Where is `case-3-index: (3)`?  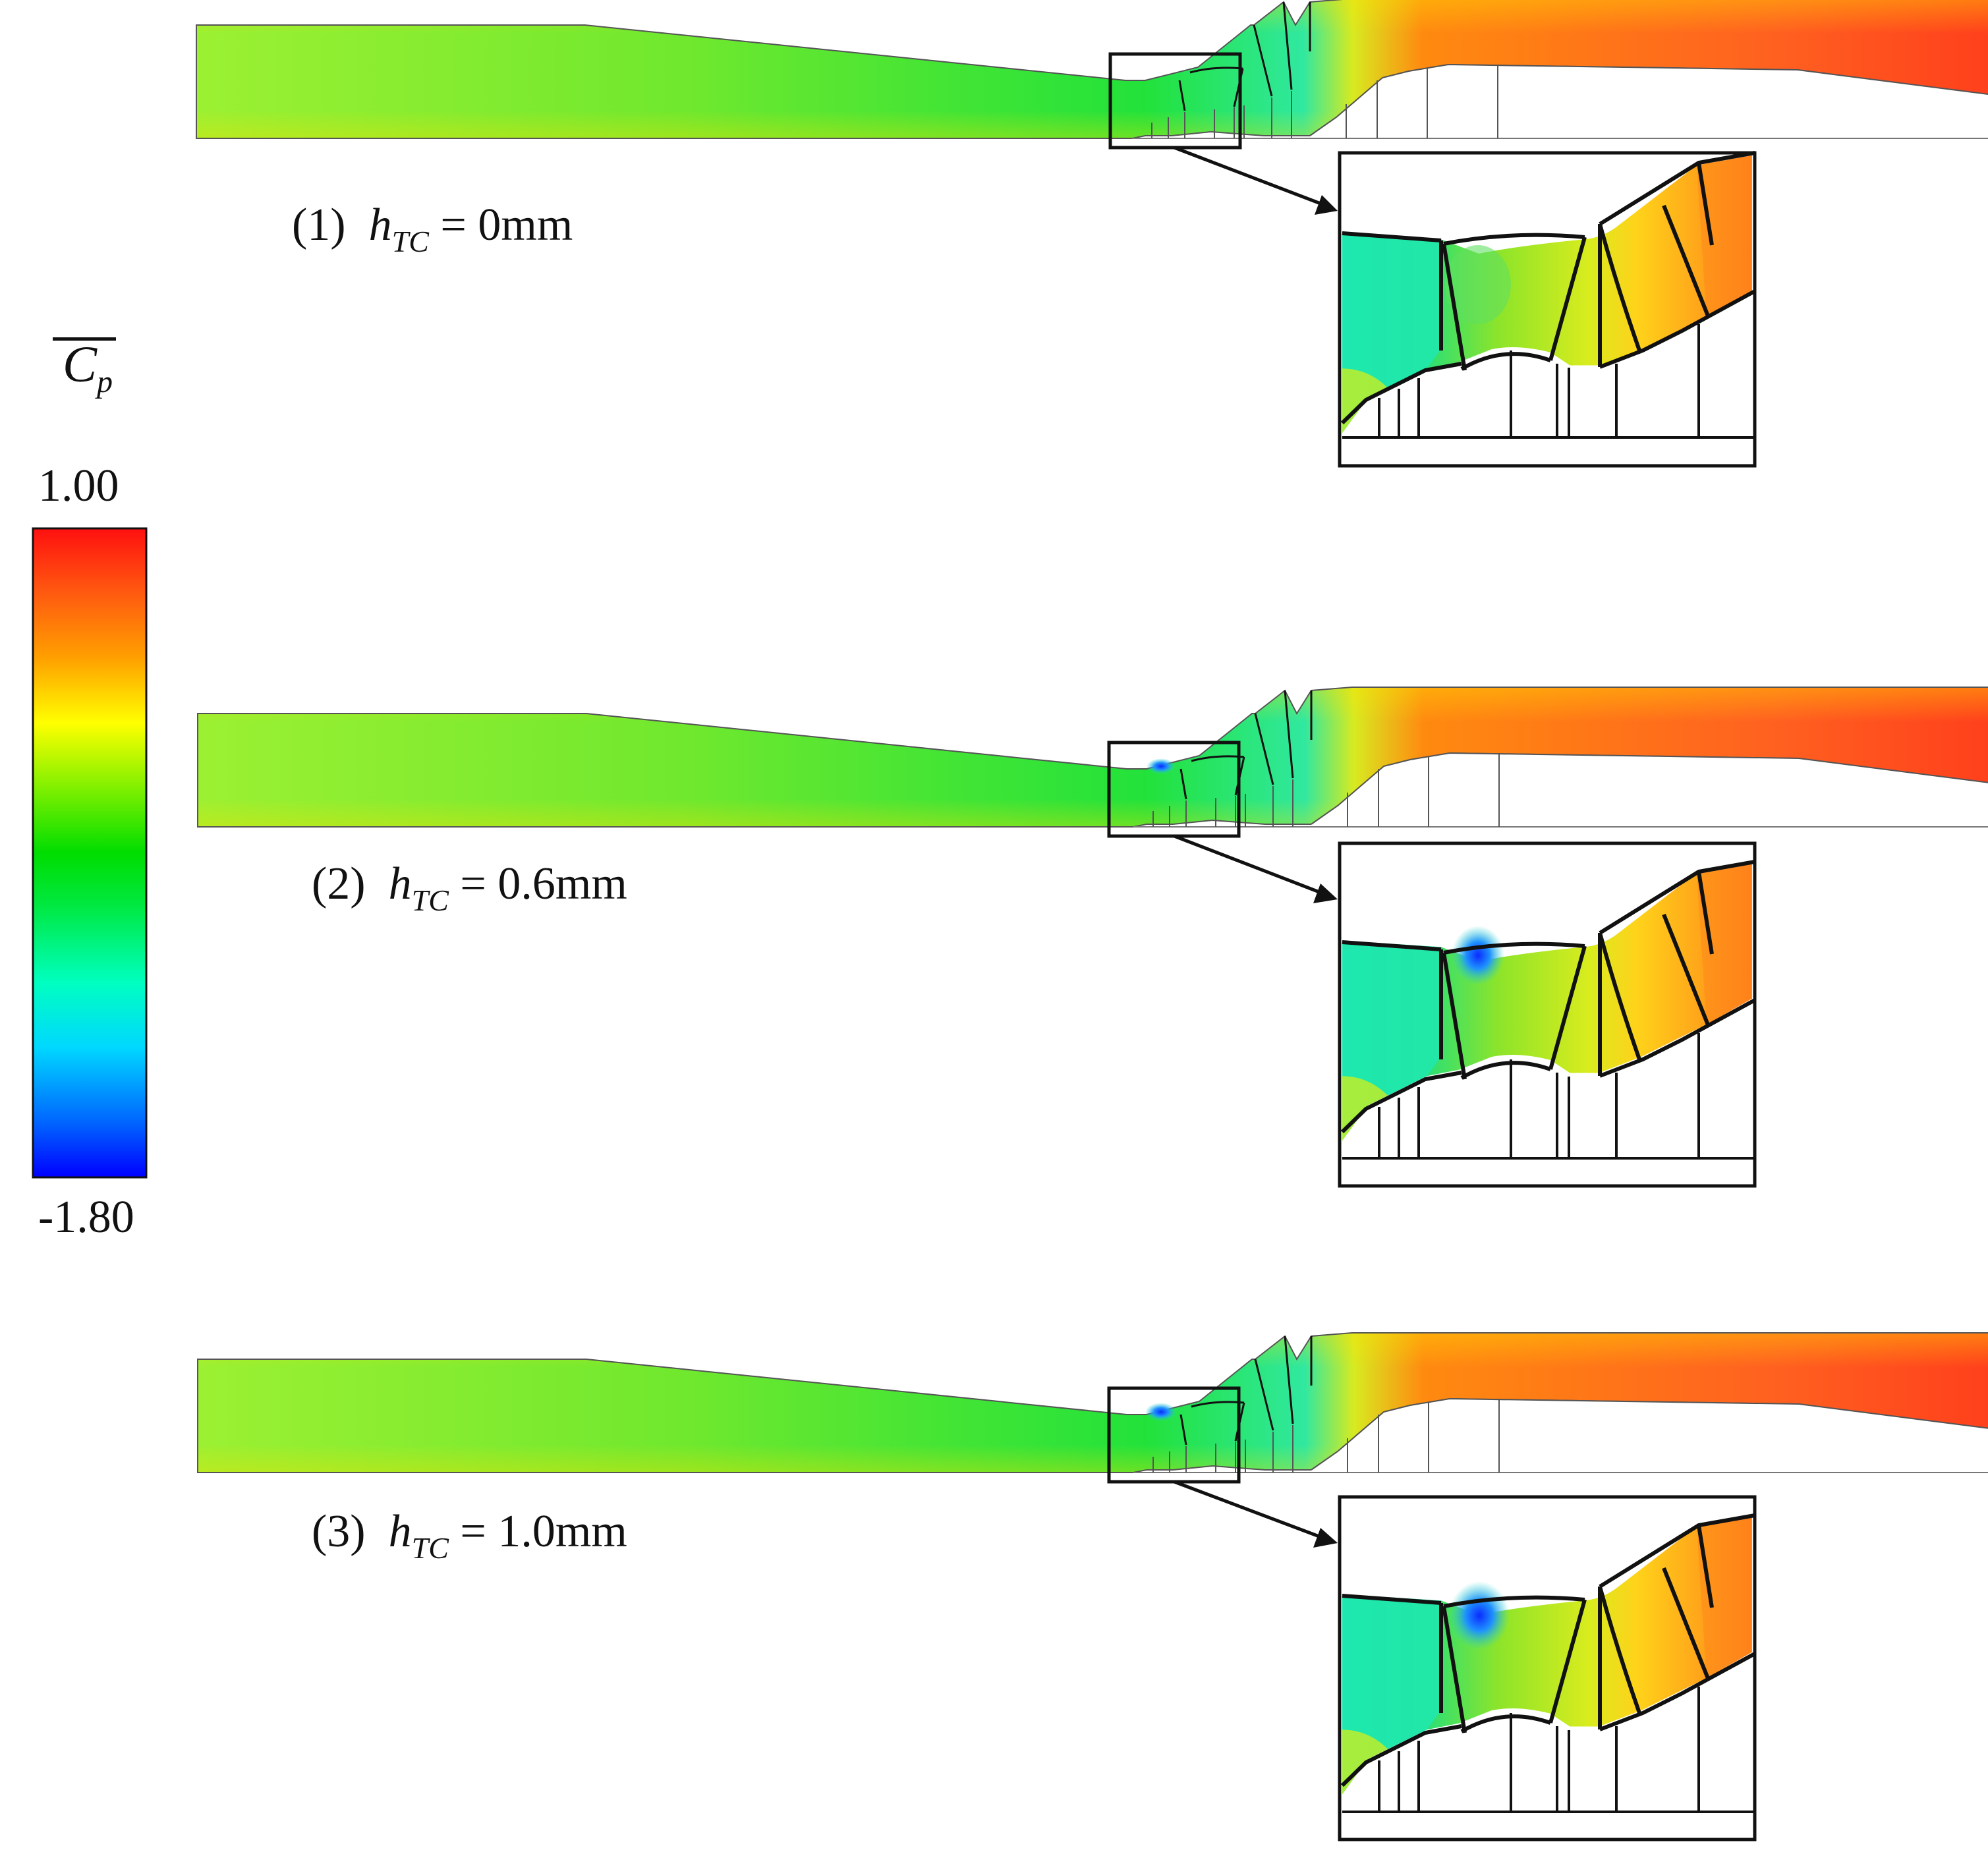
case-3-index: (3) is located at coordinates (339, 1531).